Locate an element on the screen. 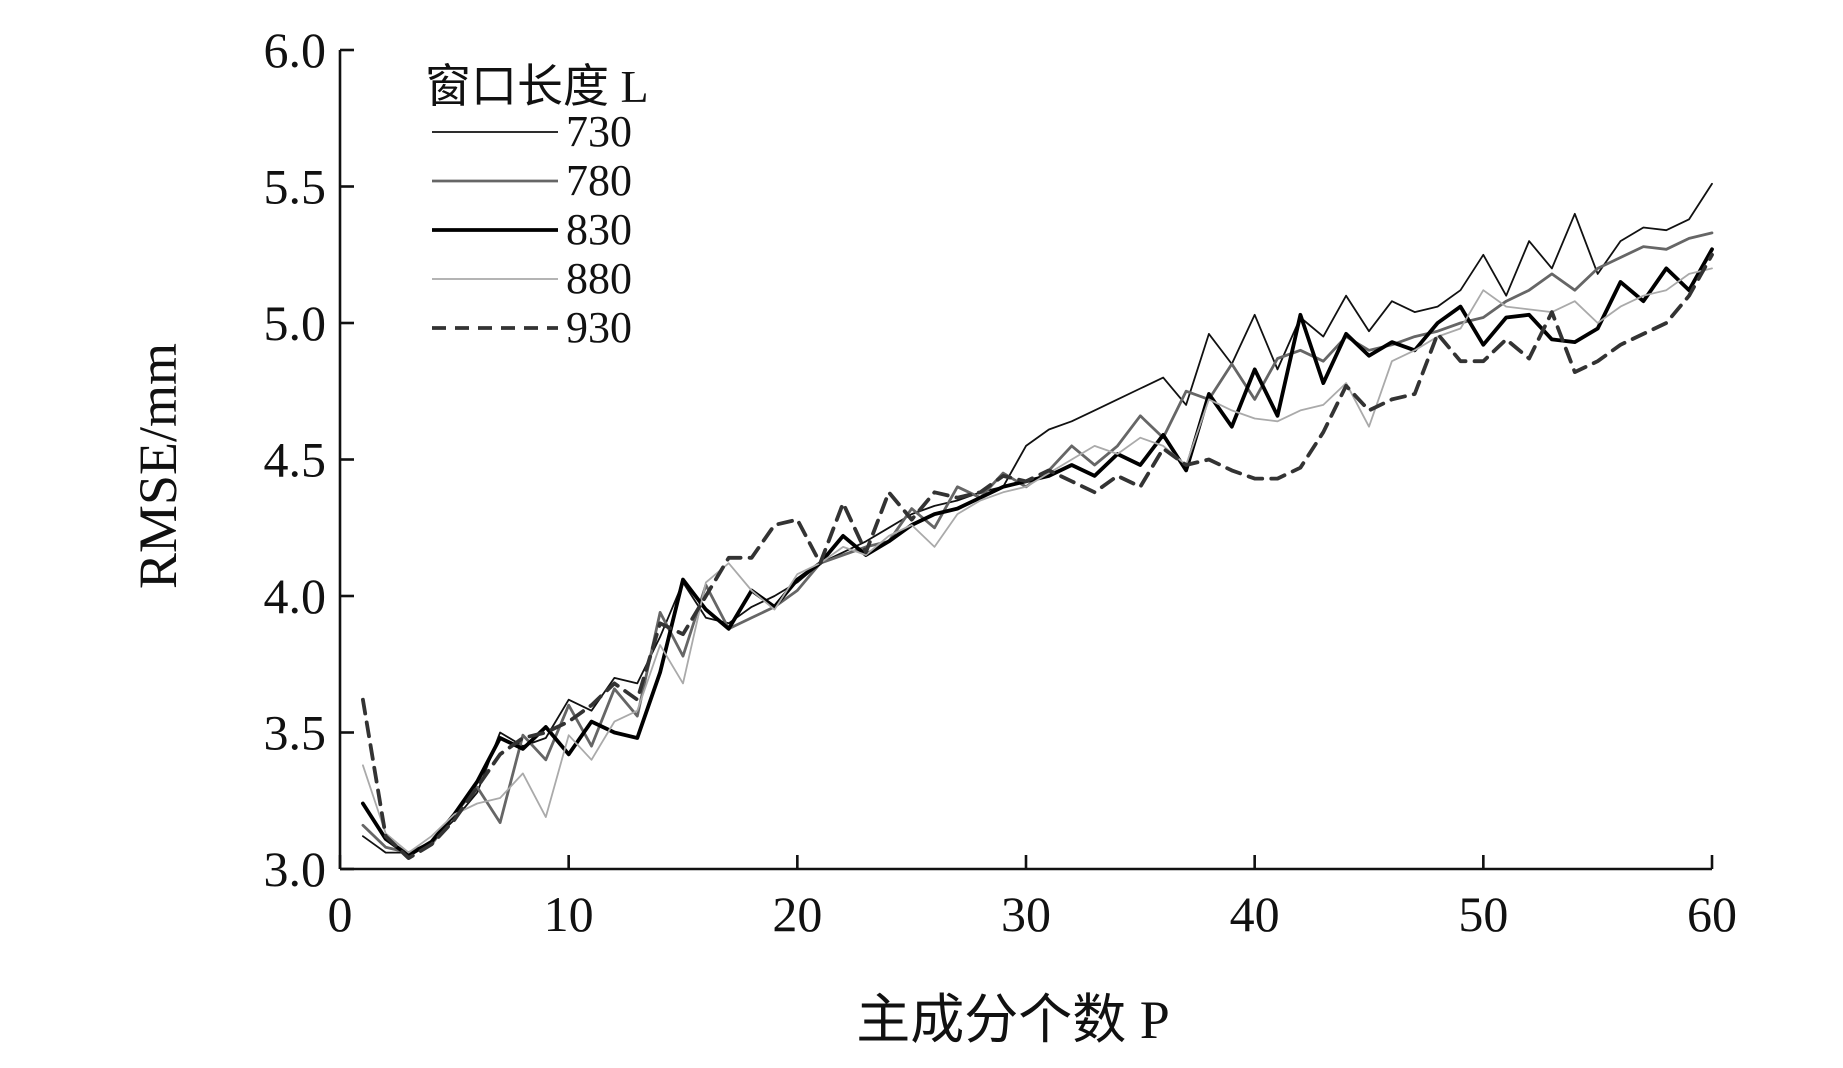 The height and width of the screenshot is (1068, 1843). y-tick-label: 5.0 is located at coordinates (295, 323).